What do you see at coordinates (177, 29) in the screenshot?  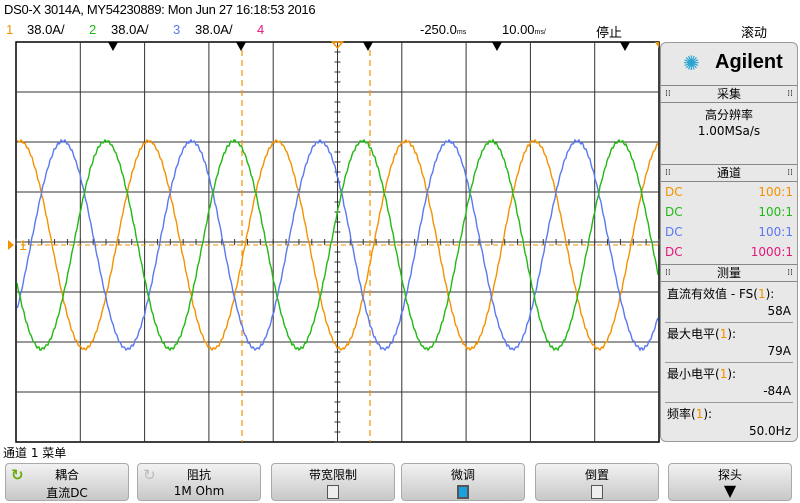 I see `channel-3-label: 3` at bounding box center [177, 29].